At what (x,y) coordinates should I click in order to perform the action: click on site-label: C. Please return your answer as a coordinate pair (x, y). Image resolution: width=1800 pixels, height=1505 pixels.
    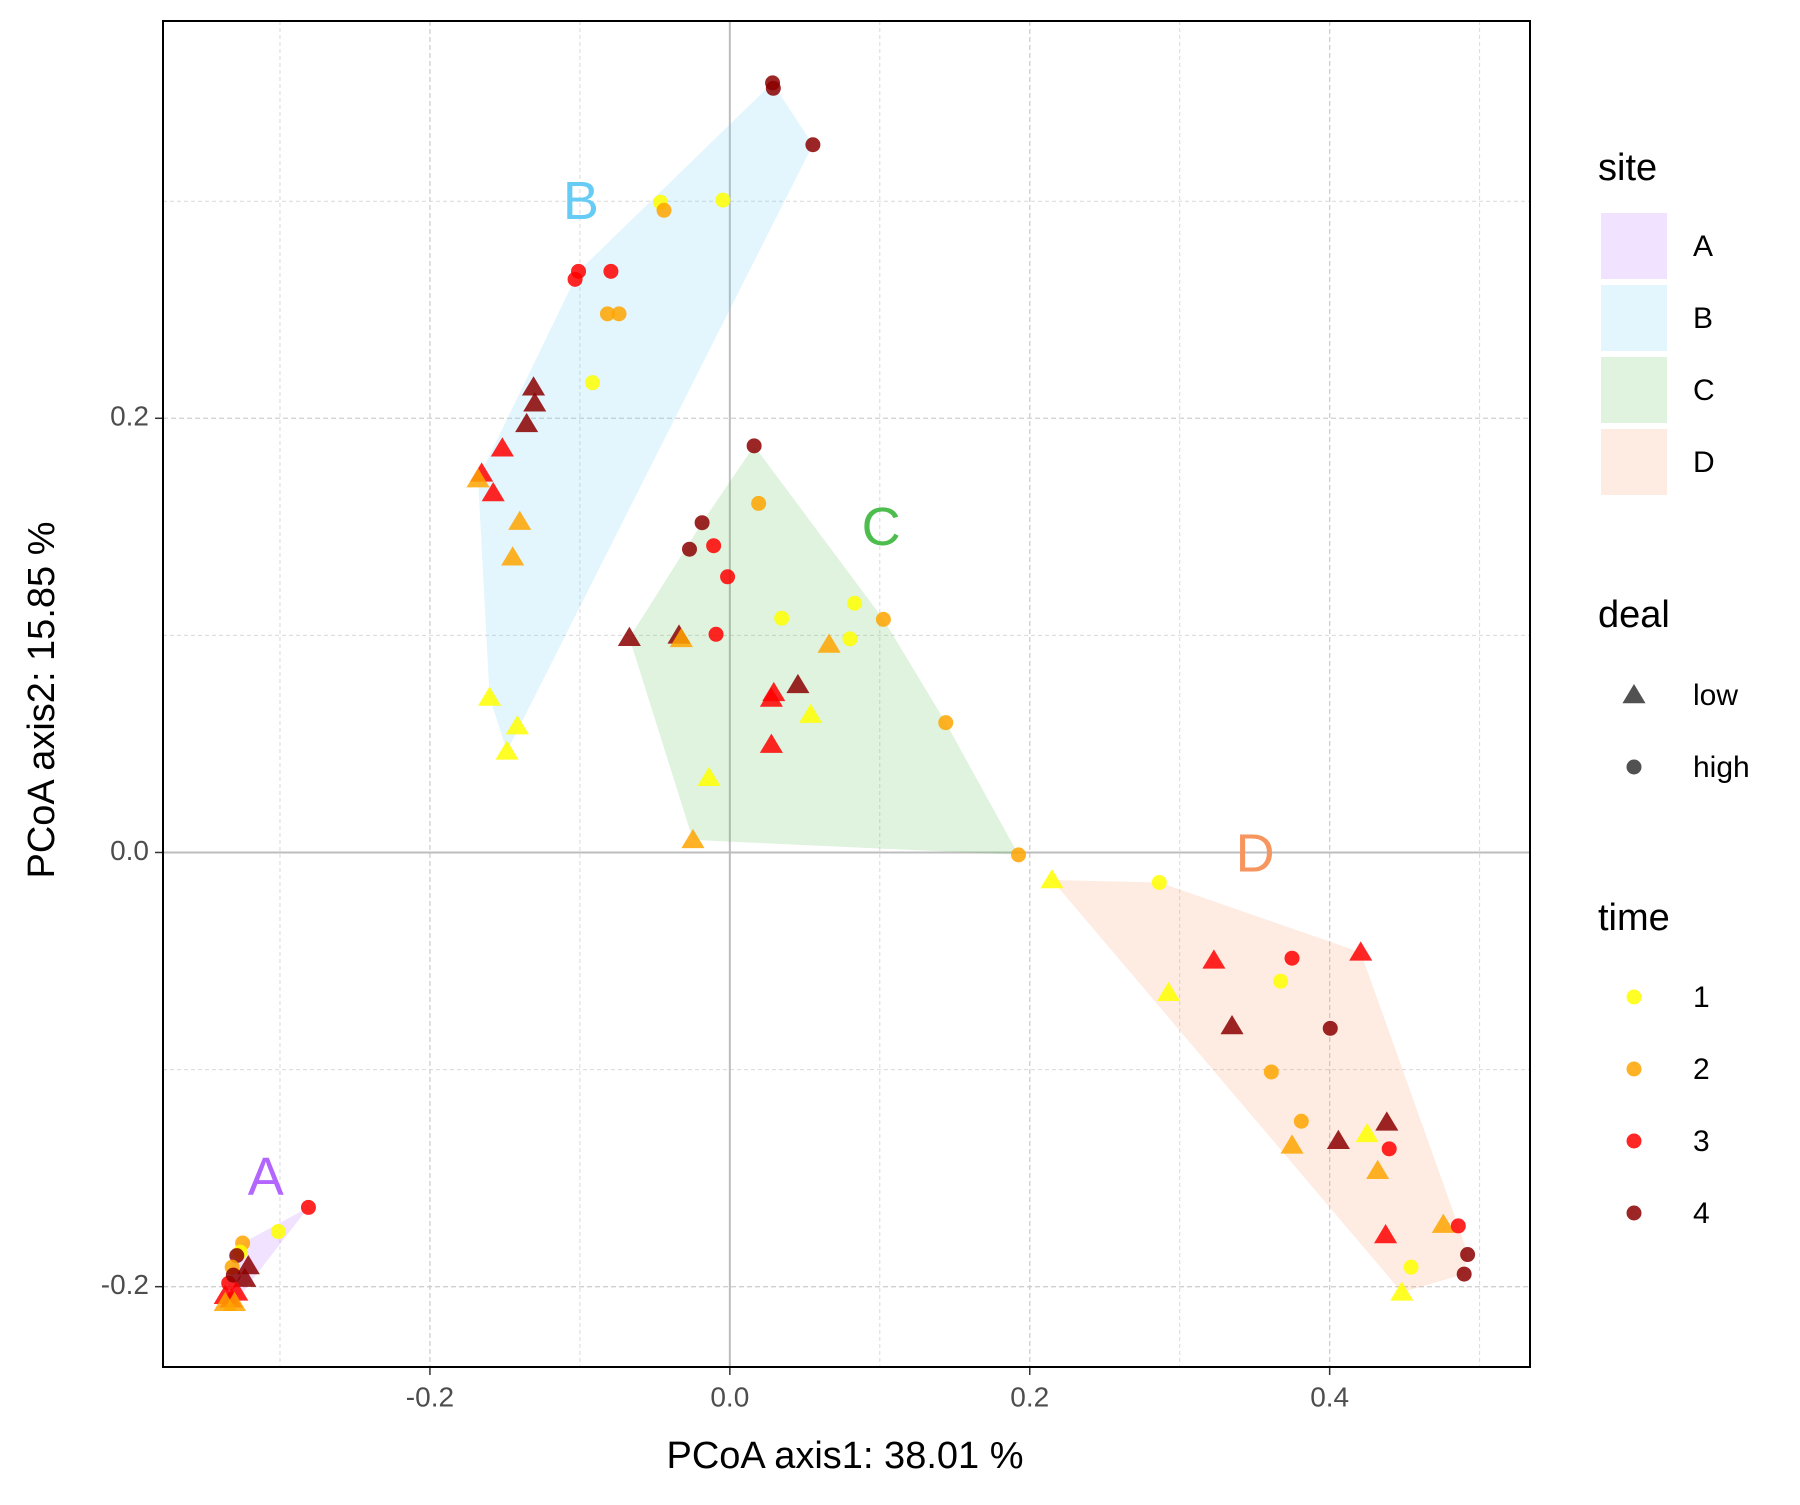
    Looking at the image, I should click on (881, 527).